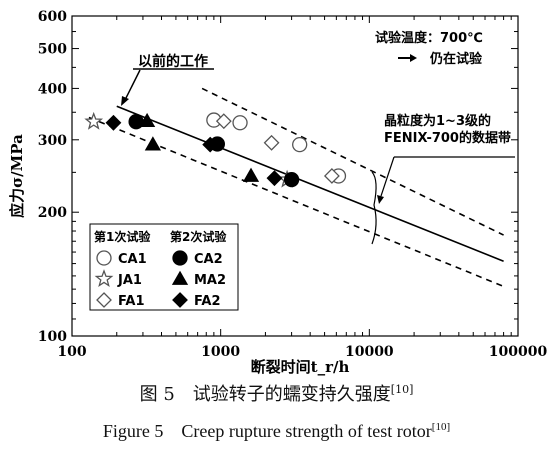 This screenshot has width=553, height=456. Describe the element at coordinates (437, 121) in the screenshot. I see `band-label-line1: 晶粒度为1~3级的` at that location.